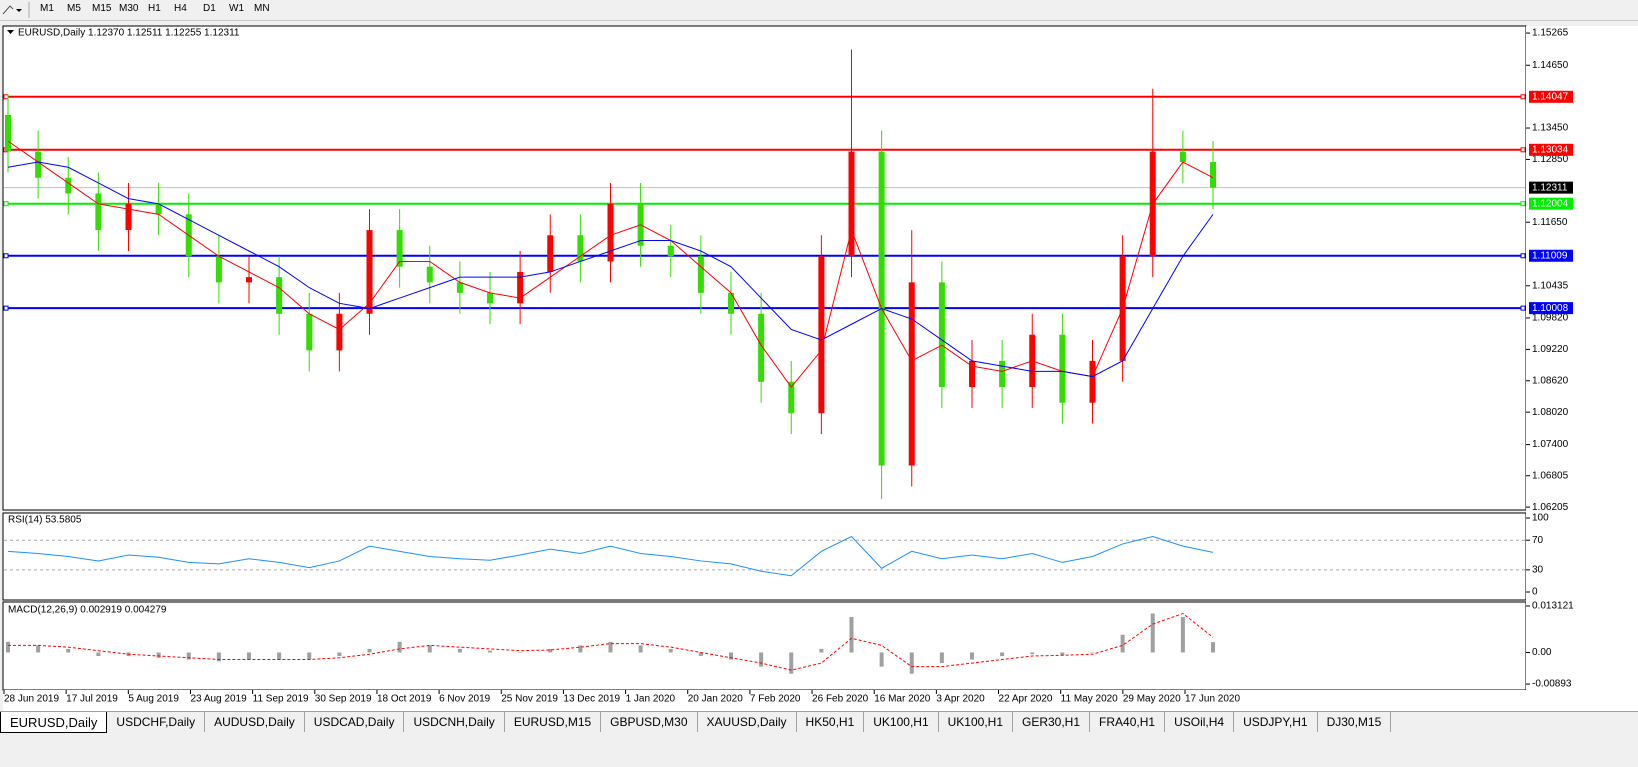 This screenshot has width=1638, height=767. I want to click on timeframe-button: W1, so click(236, 8).